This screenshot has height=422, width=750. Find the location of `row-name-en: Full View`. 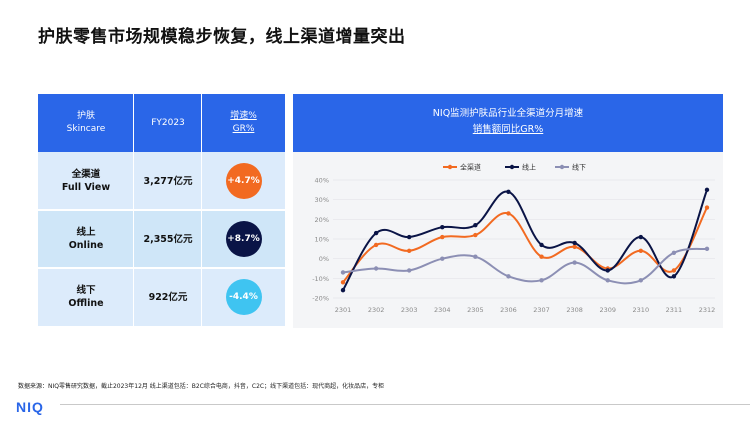

row-name-en: Full View is located at coordinates (86, 187).